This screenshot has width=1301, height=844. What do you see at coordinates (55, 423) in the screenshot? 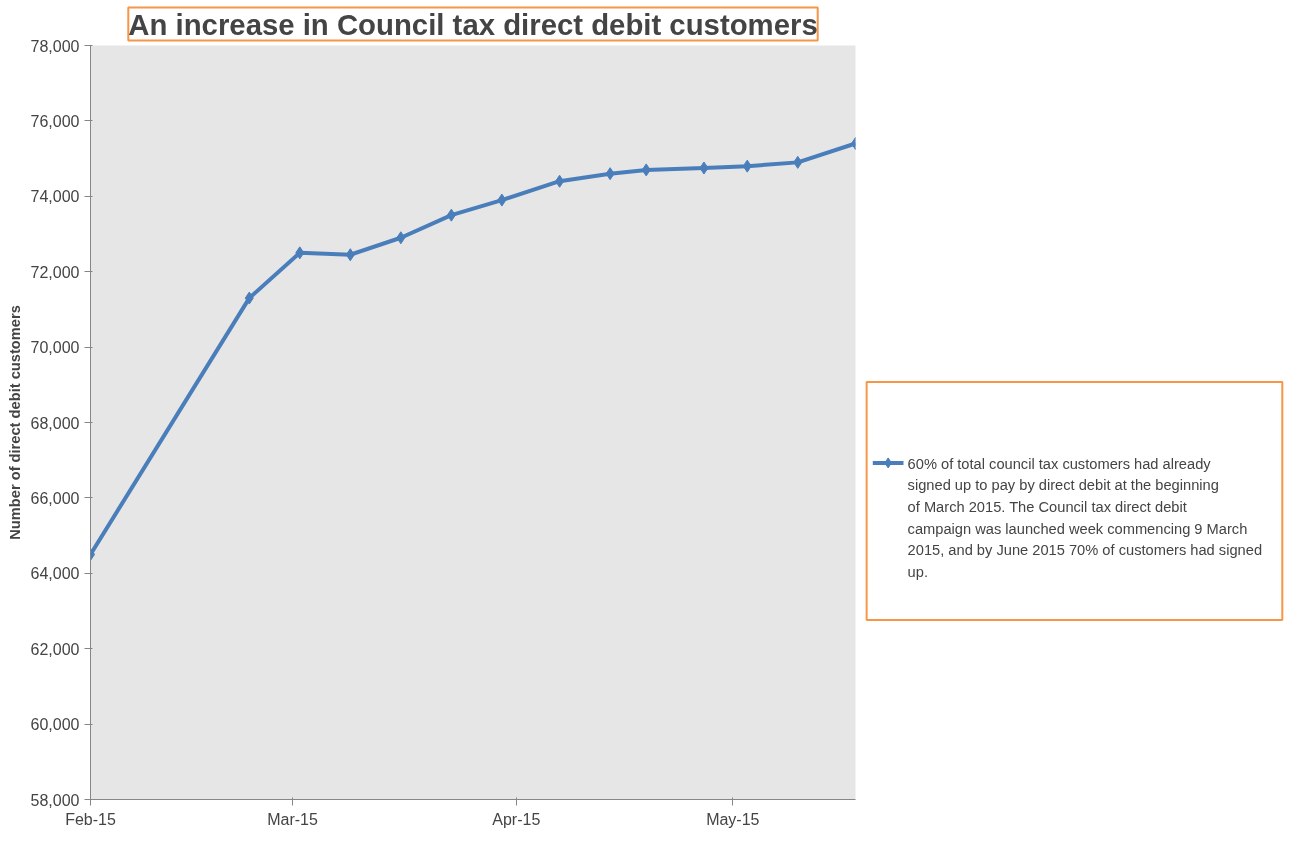
I see `y-tick-label: 68,000` at bounding box center [55, 423].